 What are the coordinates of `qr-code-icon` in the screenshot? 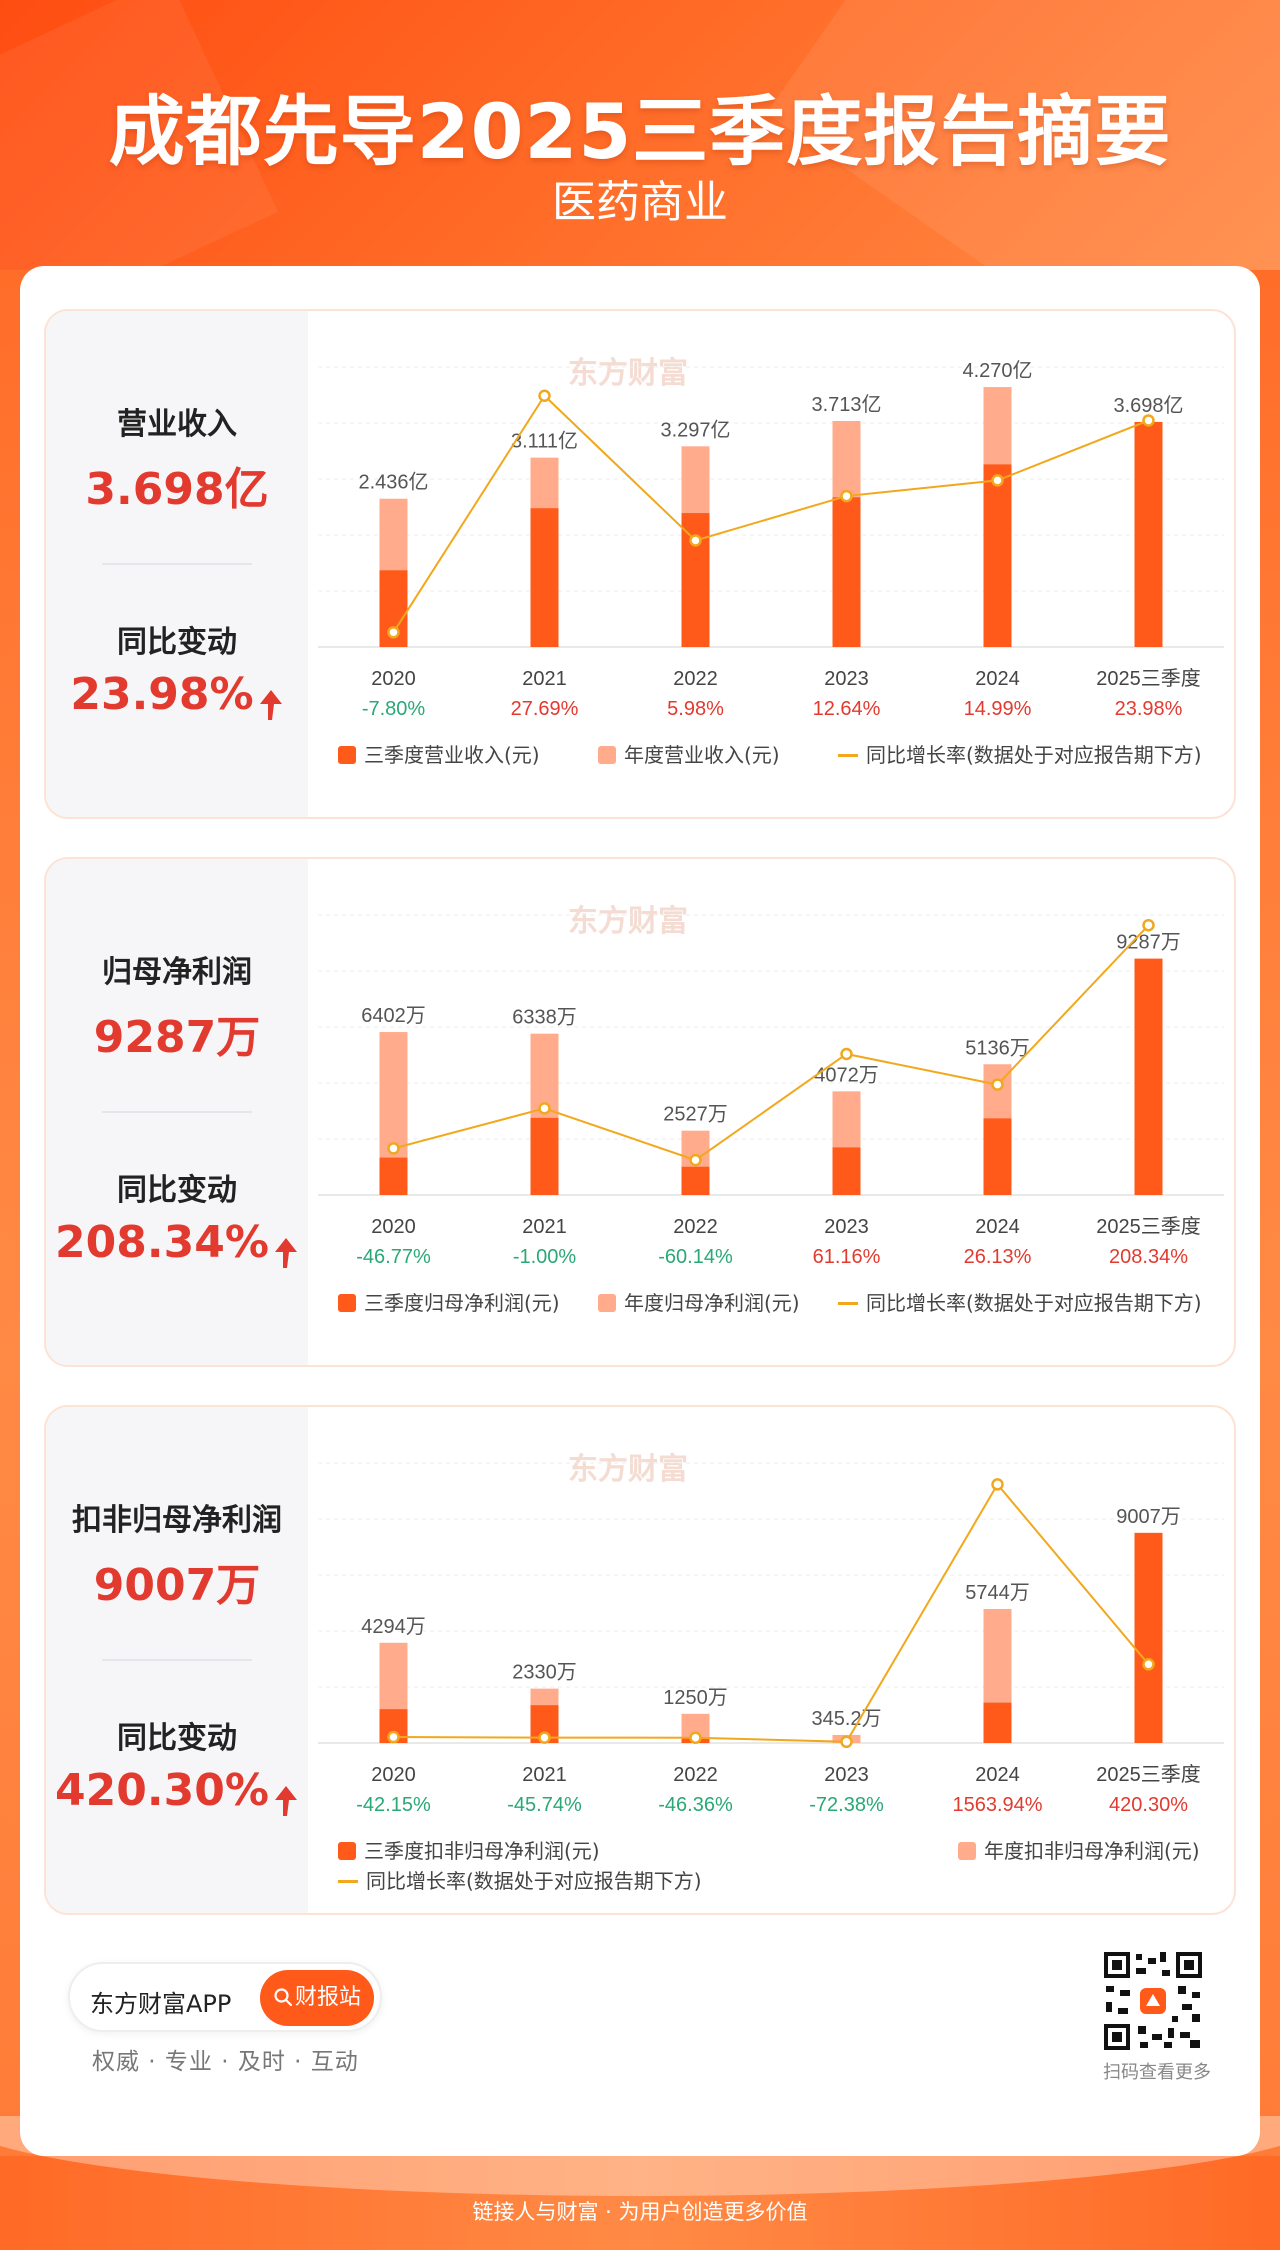 It's located at (1153, 2001).